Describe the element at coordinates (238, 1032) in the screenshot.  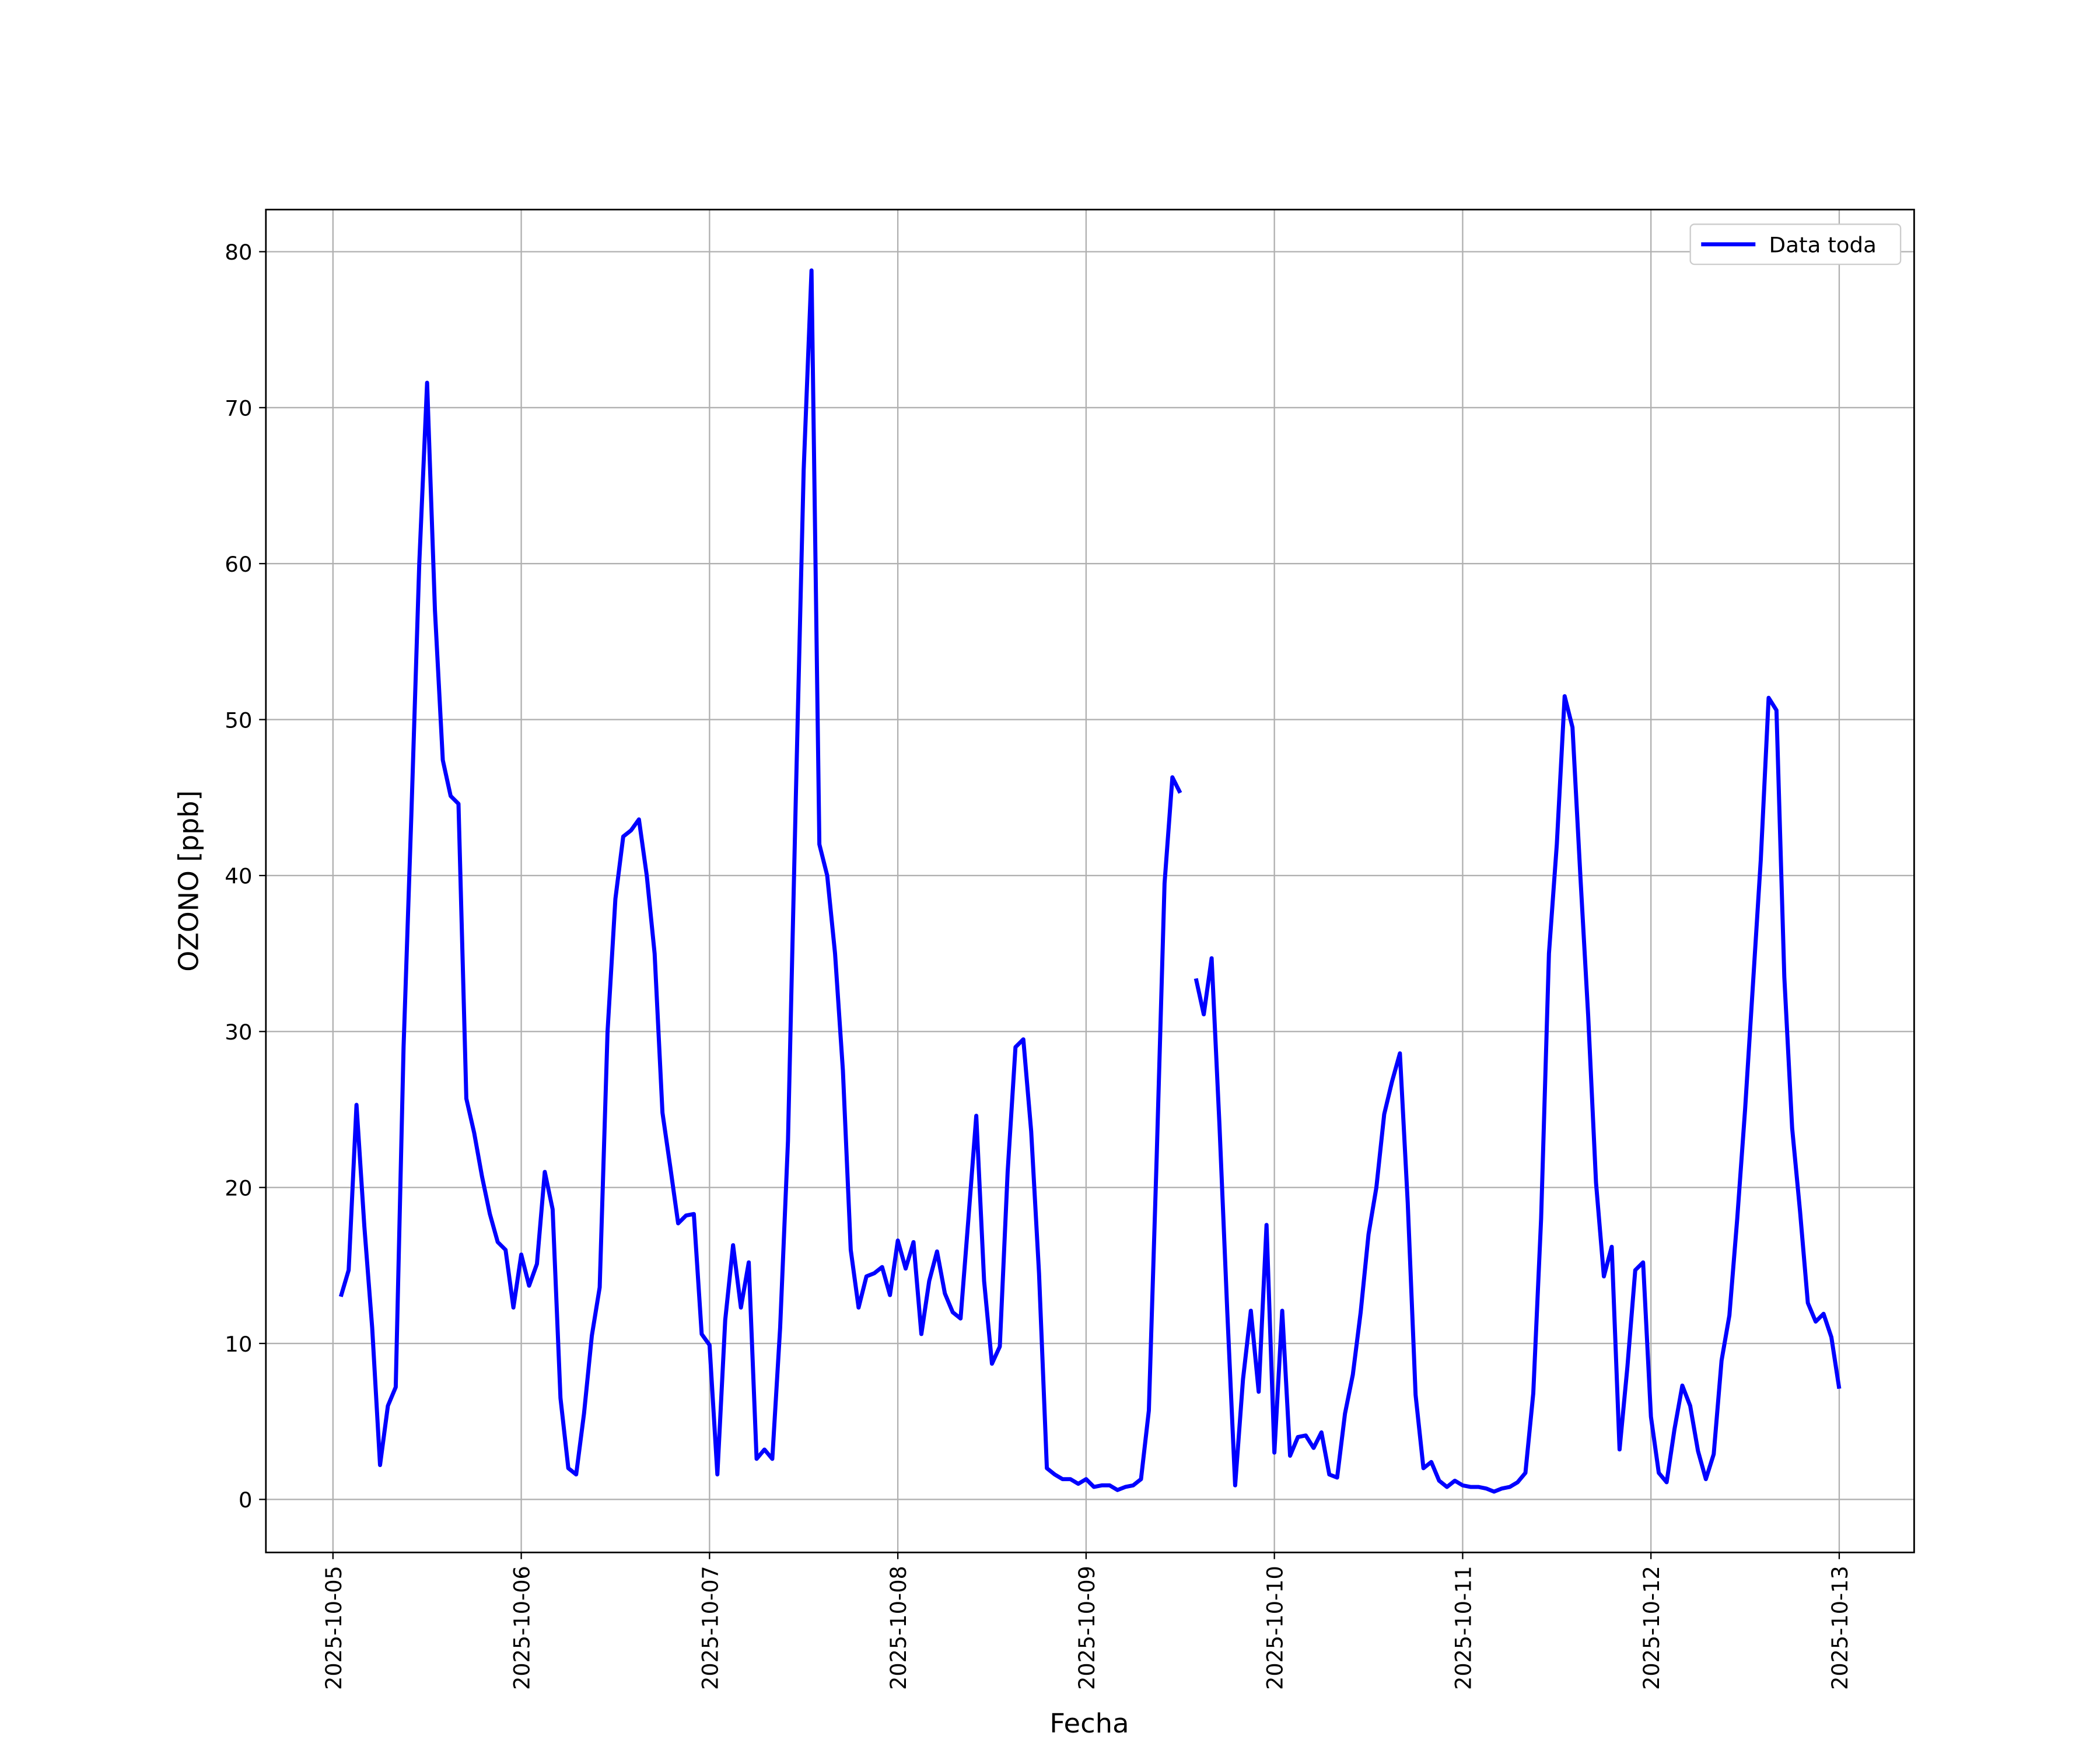
I see `y-tick-label: 30` at that location.